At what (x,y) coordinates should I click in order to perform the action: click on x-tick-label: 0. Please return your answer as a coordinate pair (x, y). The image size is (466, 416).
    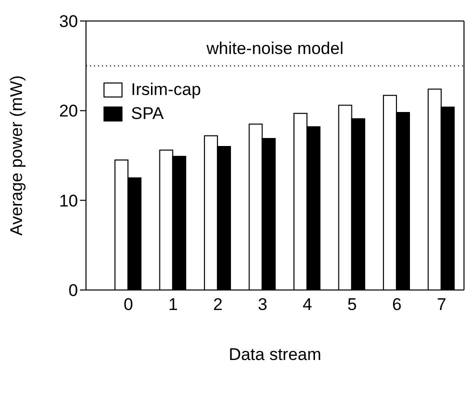
    Looking at the image, I should click on (129, 304).